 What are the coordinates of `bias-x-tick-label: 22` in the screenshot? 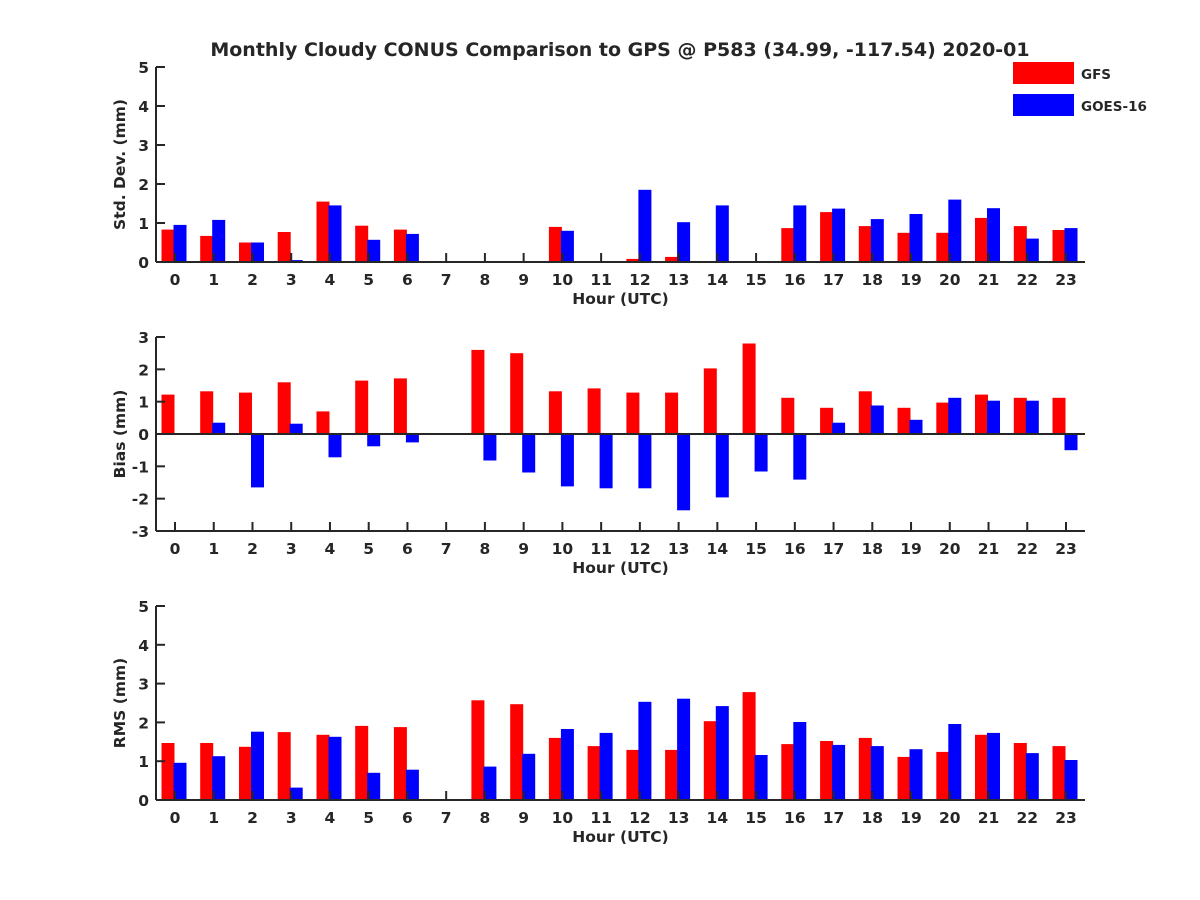 It's located at (1027, 549).